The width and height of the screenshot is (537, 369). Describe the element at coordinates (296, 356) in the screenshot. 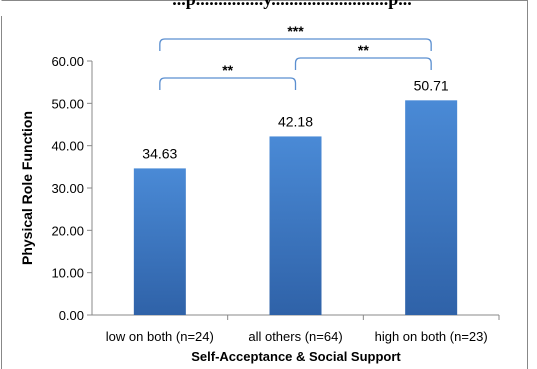

I see `x-axis-label: Self-Acceptance & Social Support` at that location.